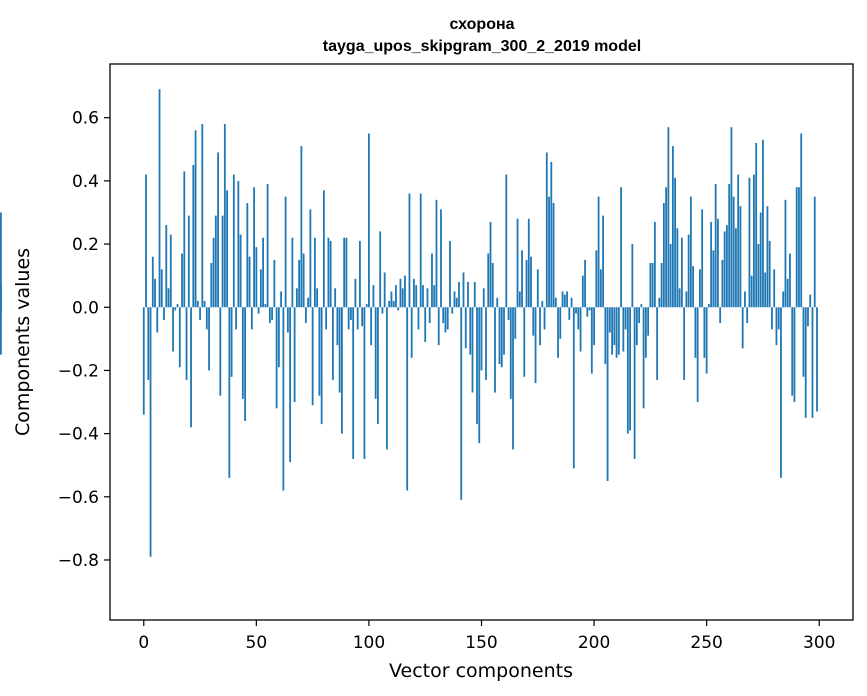 Image resolution: width=867 pixels, height=696 pixels. I want to click on x-tick-label: 150, so click(481, 643).